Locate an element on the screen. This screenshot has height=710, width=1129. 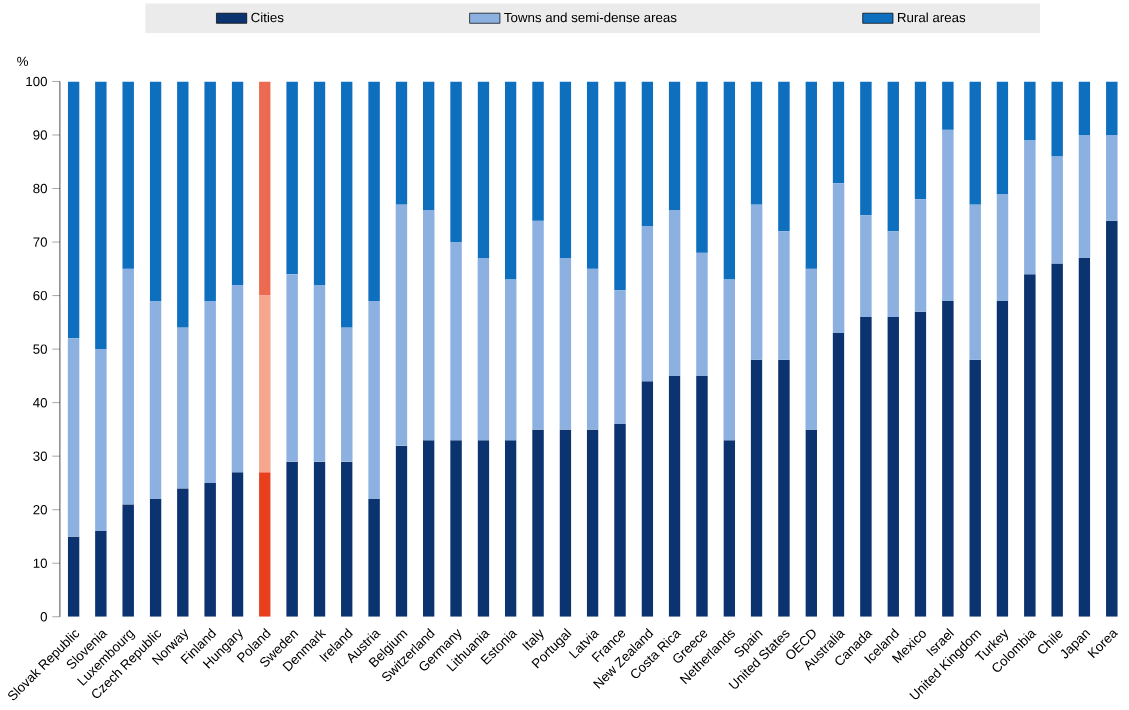
y-tick-label: 20 is located at coordinates (40, 510).